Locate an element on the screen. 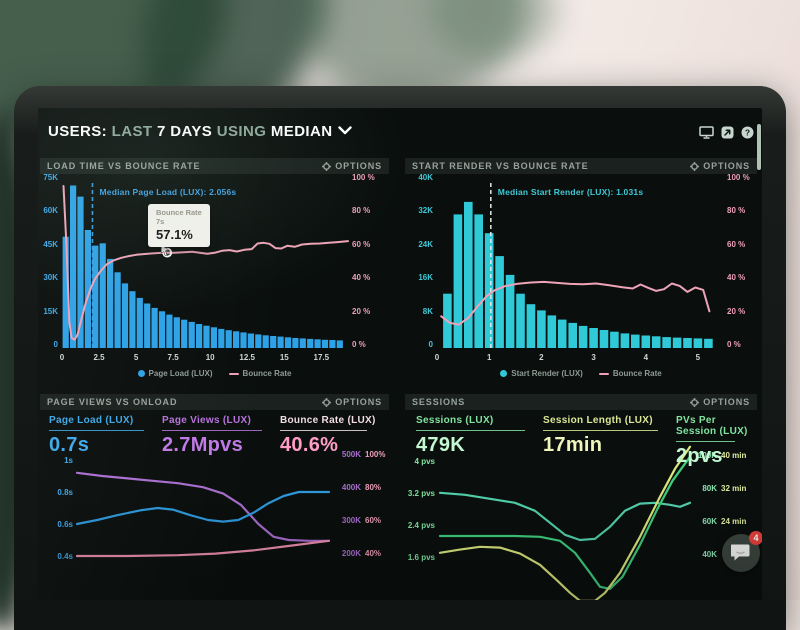  y-axis-tick-right: 100 % is located at coordinates (370, 177).